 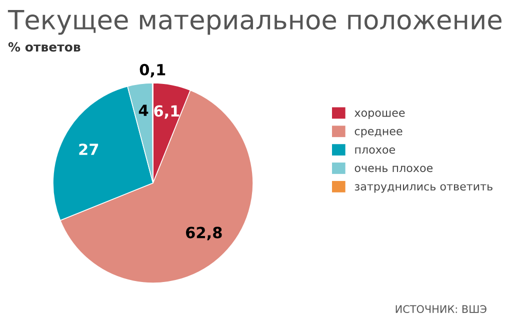 I want to click on data-label: 6,1, so click(x=167, y=112).